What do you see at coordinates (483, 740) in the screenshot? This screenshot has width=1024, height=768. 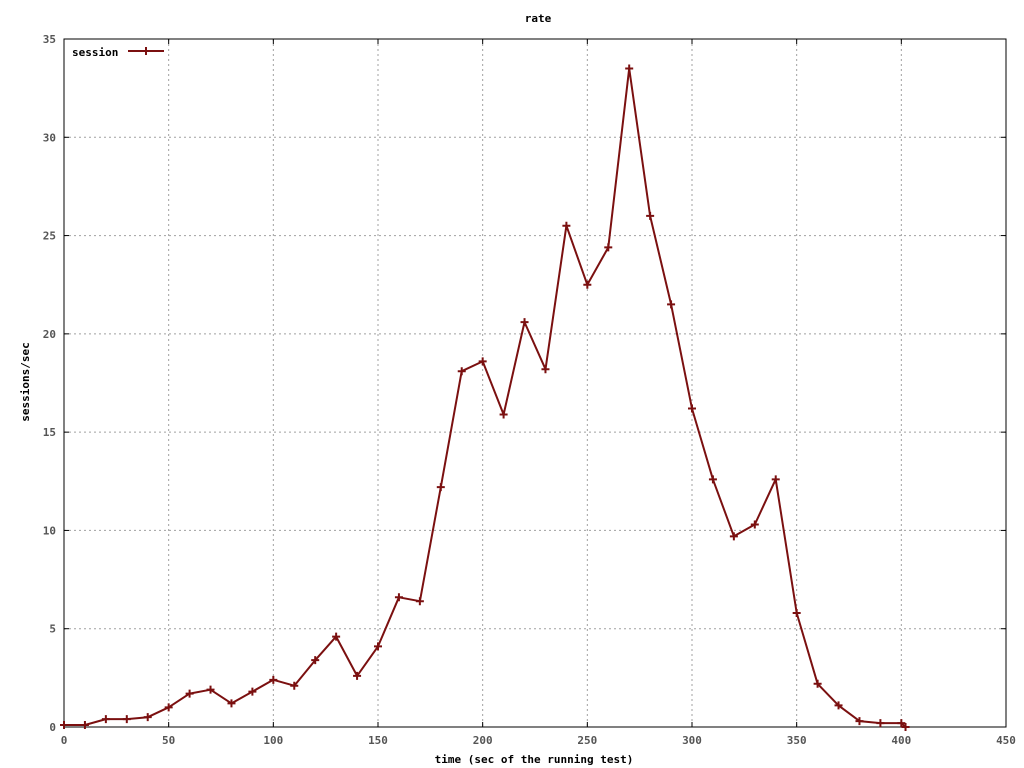 I see `x-tick-label: 200` at bounding box center [483, 740].